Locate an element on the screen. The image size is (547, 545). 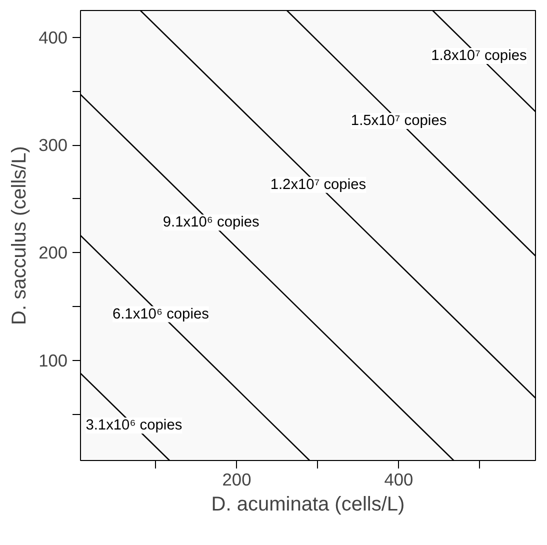
y-axis-title: D. sacculus (cells/L) is located at coordinates (19, 235).